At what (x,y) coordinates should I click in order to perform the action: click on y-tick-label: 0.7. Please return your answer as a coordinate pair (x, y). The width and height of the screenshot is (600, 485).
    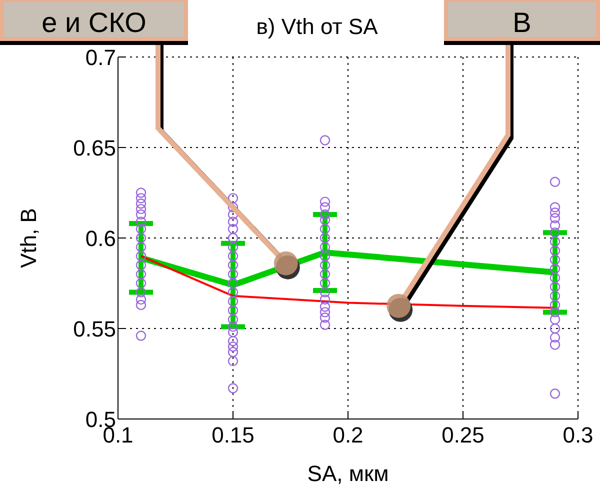
    Looking at the image, I should click on (100, 57).